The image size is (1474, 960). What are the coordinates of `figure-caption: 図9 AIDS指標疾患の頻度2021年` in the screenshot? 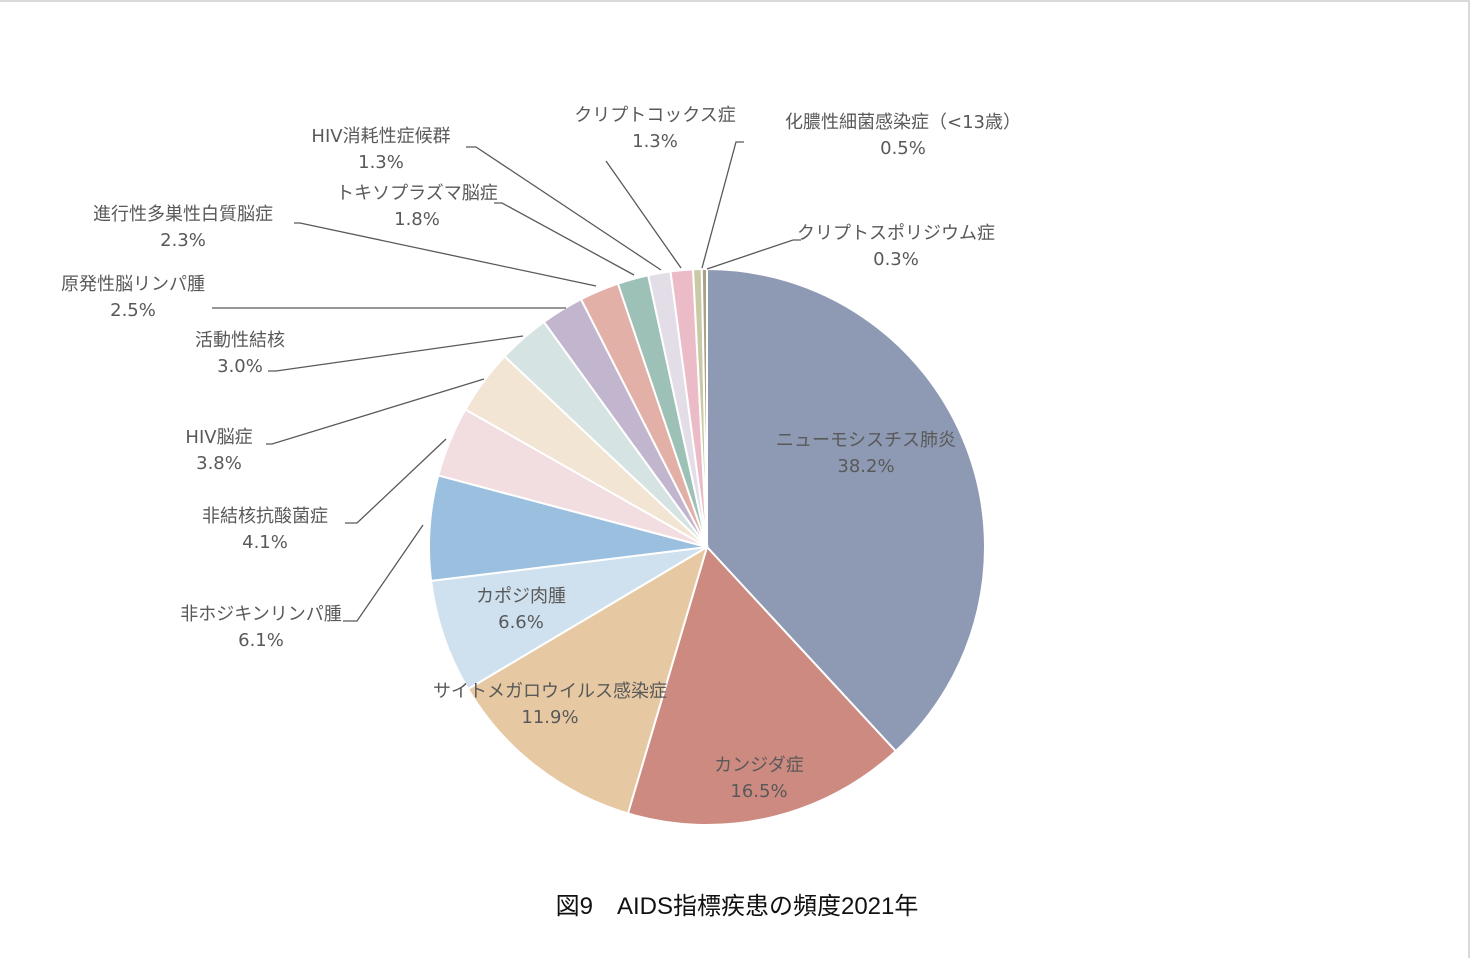 It's located at (737, 906).